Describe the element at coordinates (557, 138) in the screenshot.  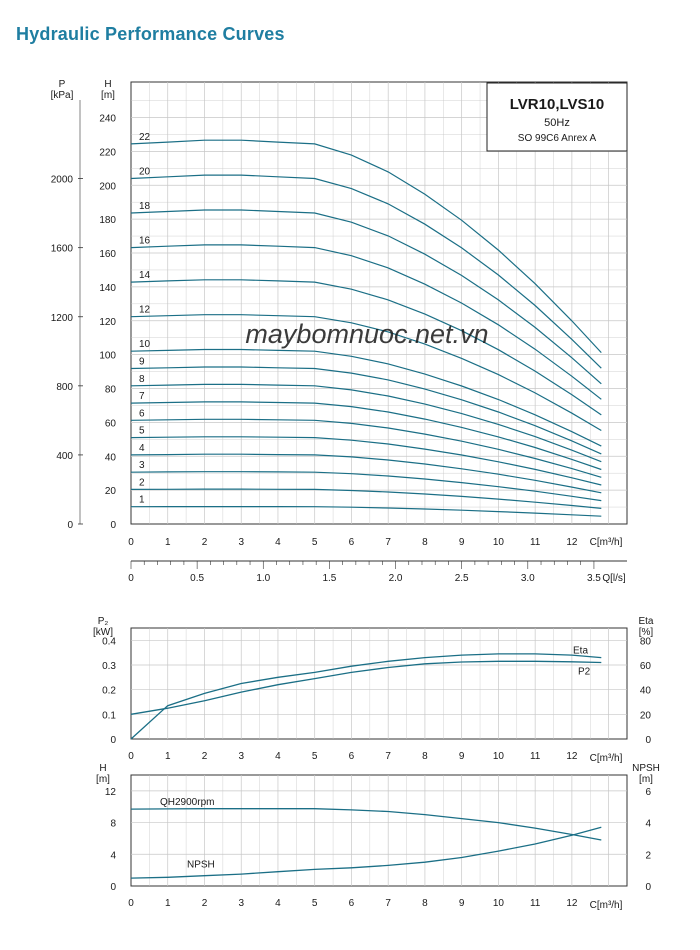
I see `standard-label: SO 99C6 Anrex A` at that location.